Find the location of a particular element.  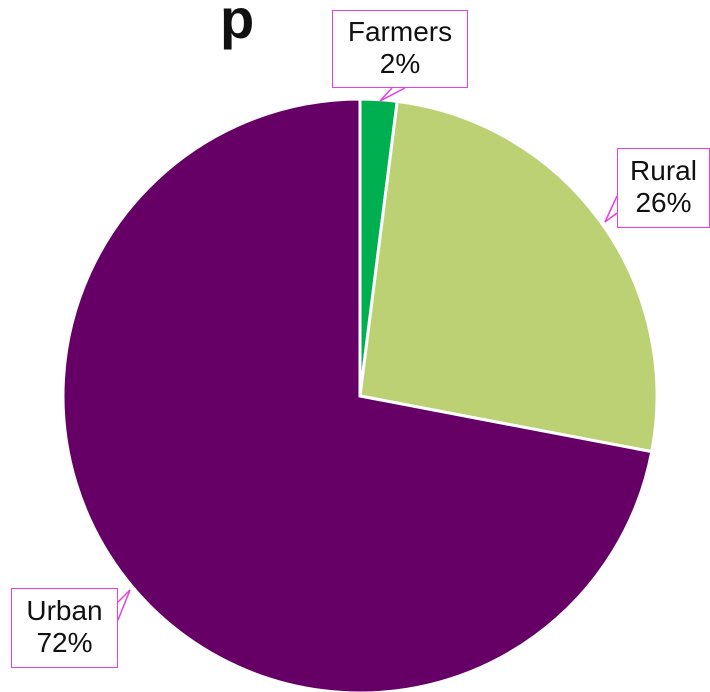

slice-value-urban: 72% is located at coordinates (64, 642).